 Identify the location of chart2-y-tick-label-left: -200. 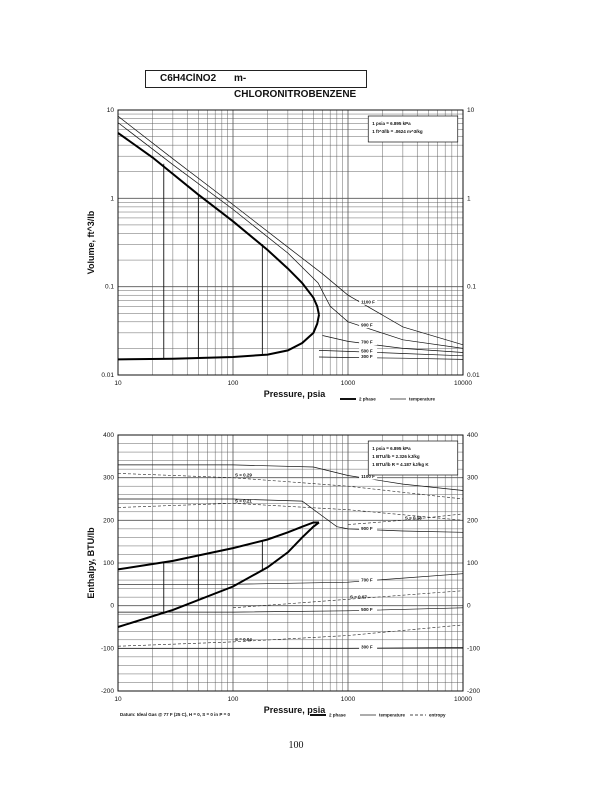
(107, 691).